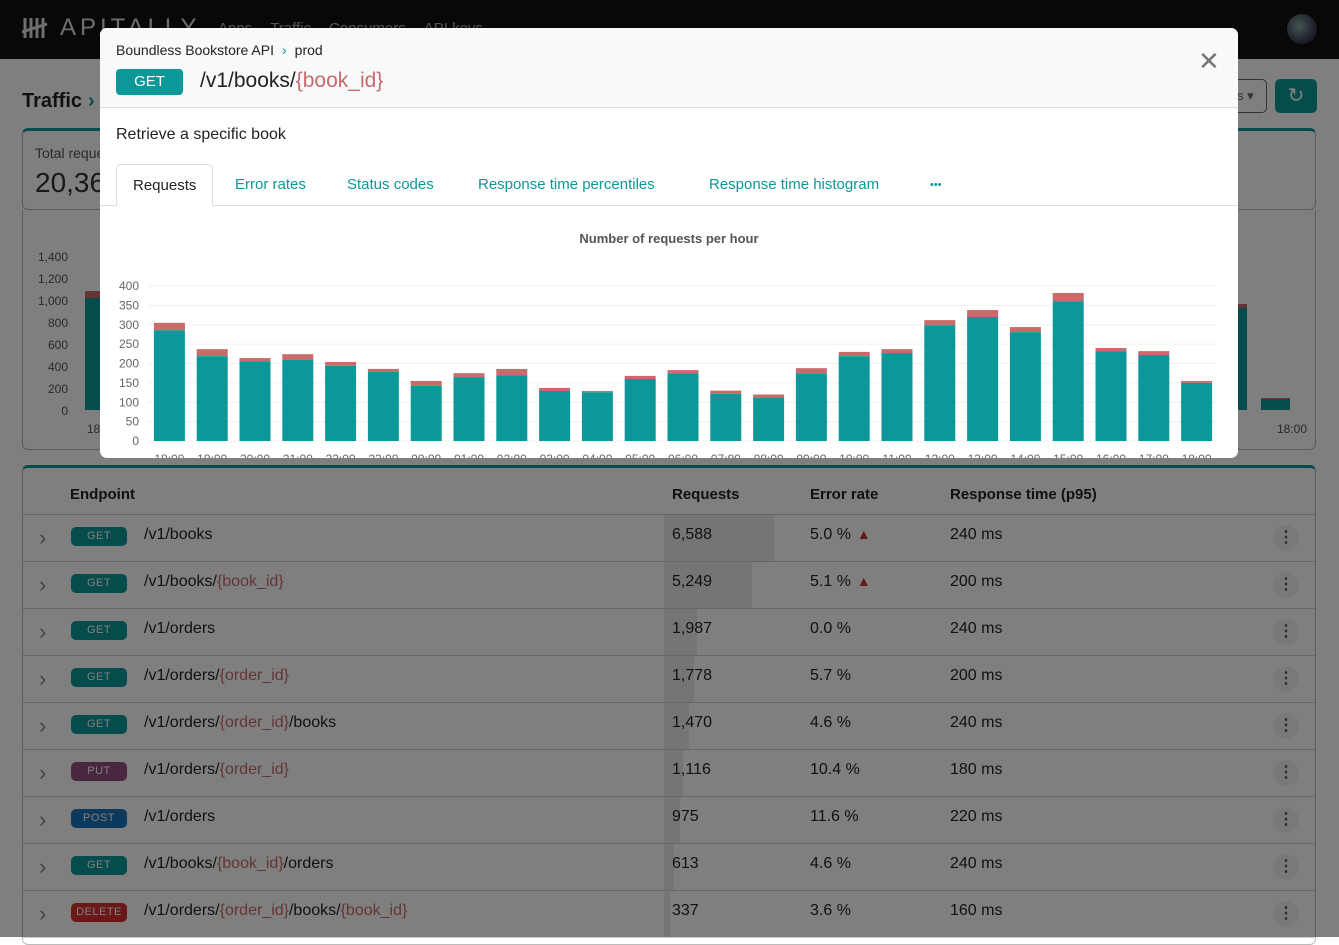 This screenshot has height=945, width=1339. I want to click on x-tick-label: 15:00, so click(1068, 455).